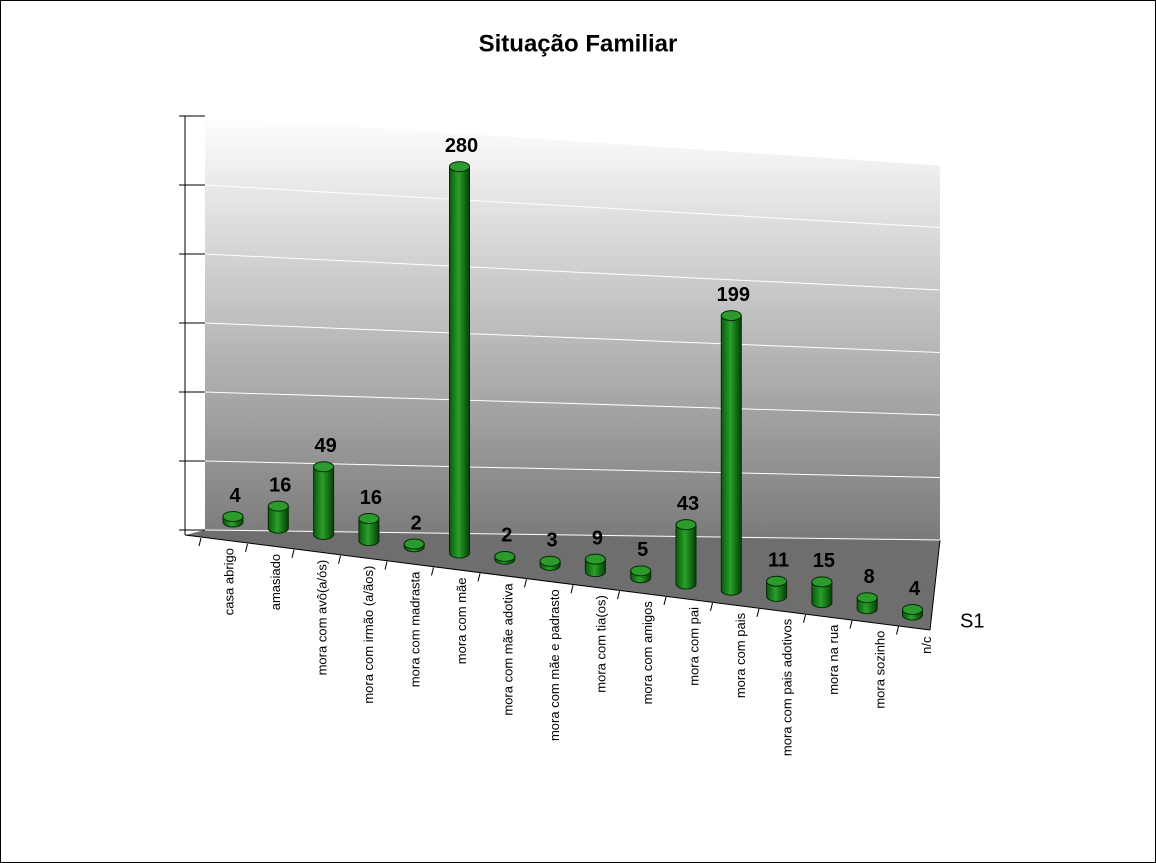 This screenshot has width=1156, height=863. What do you see at coordinates (461, 621) in the screenshot?
I see `x-tick-label: mora com mãe` at bounding box center [461, 621].